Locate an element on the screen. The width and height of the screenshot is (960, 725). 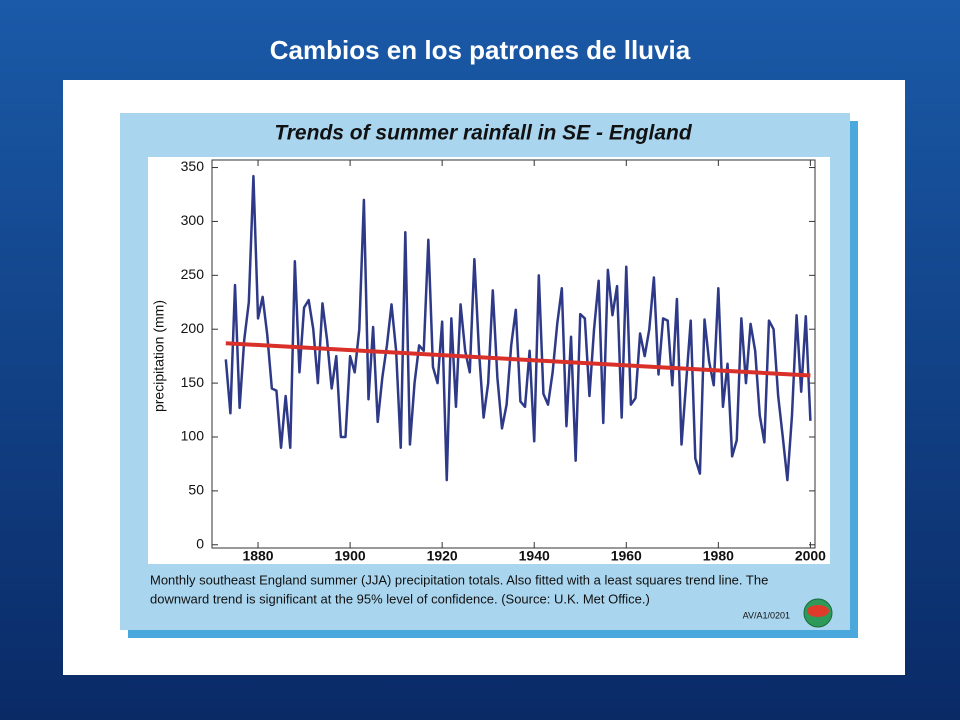
slide-title: Cambios en los patrones de lluvia is located at coordinates (480, 50).